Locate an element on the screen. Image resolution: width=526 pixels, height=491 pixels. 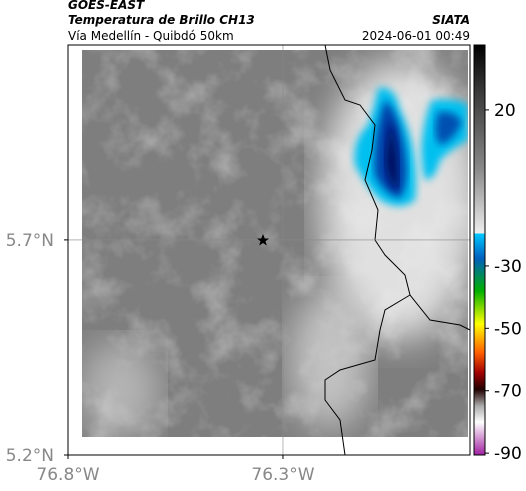
datetime: 2024-06-01 00:49 is located at coordinates (416, 36).